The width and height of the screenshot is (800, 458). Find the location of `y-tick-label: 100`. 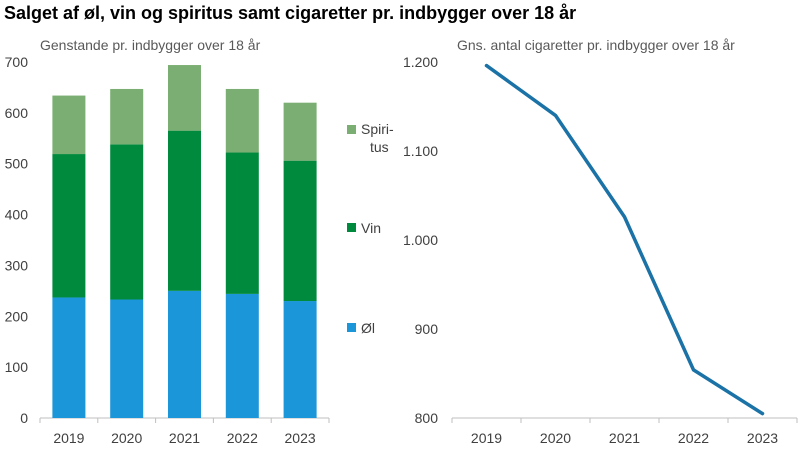

y-tick-label: 100 is located at coordinates (17, 367).